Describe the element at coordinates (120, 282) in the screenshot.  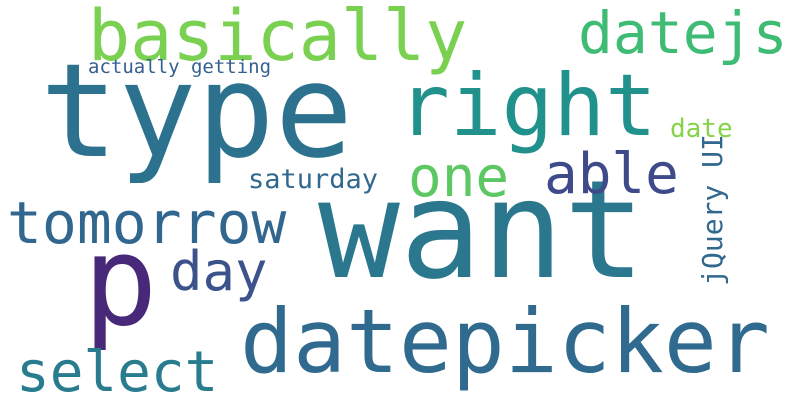
I see `word-p: p` at that location.